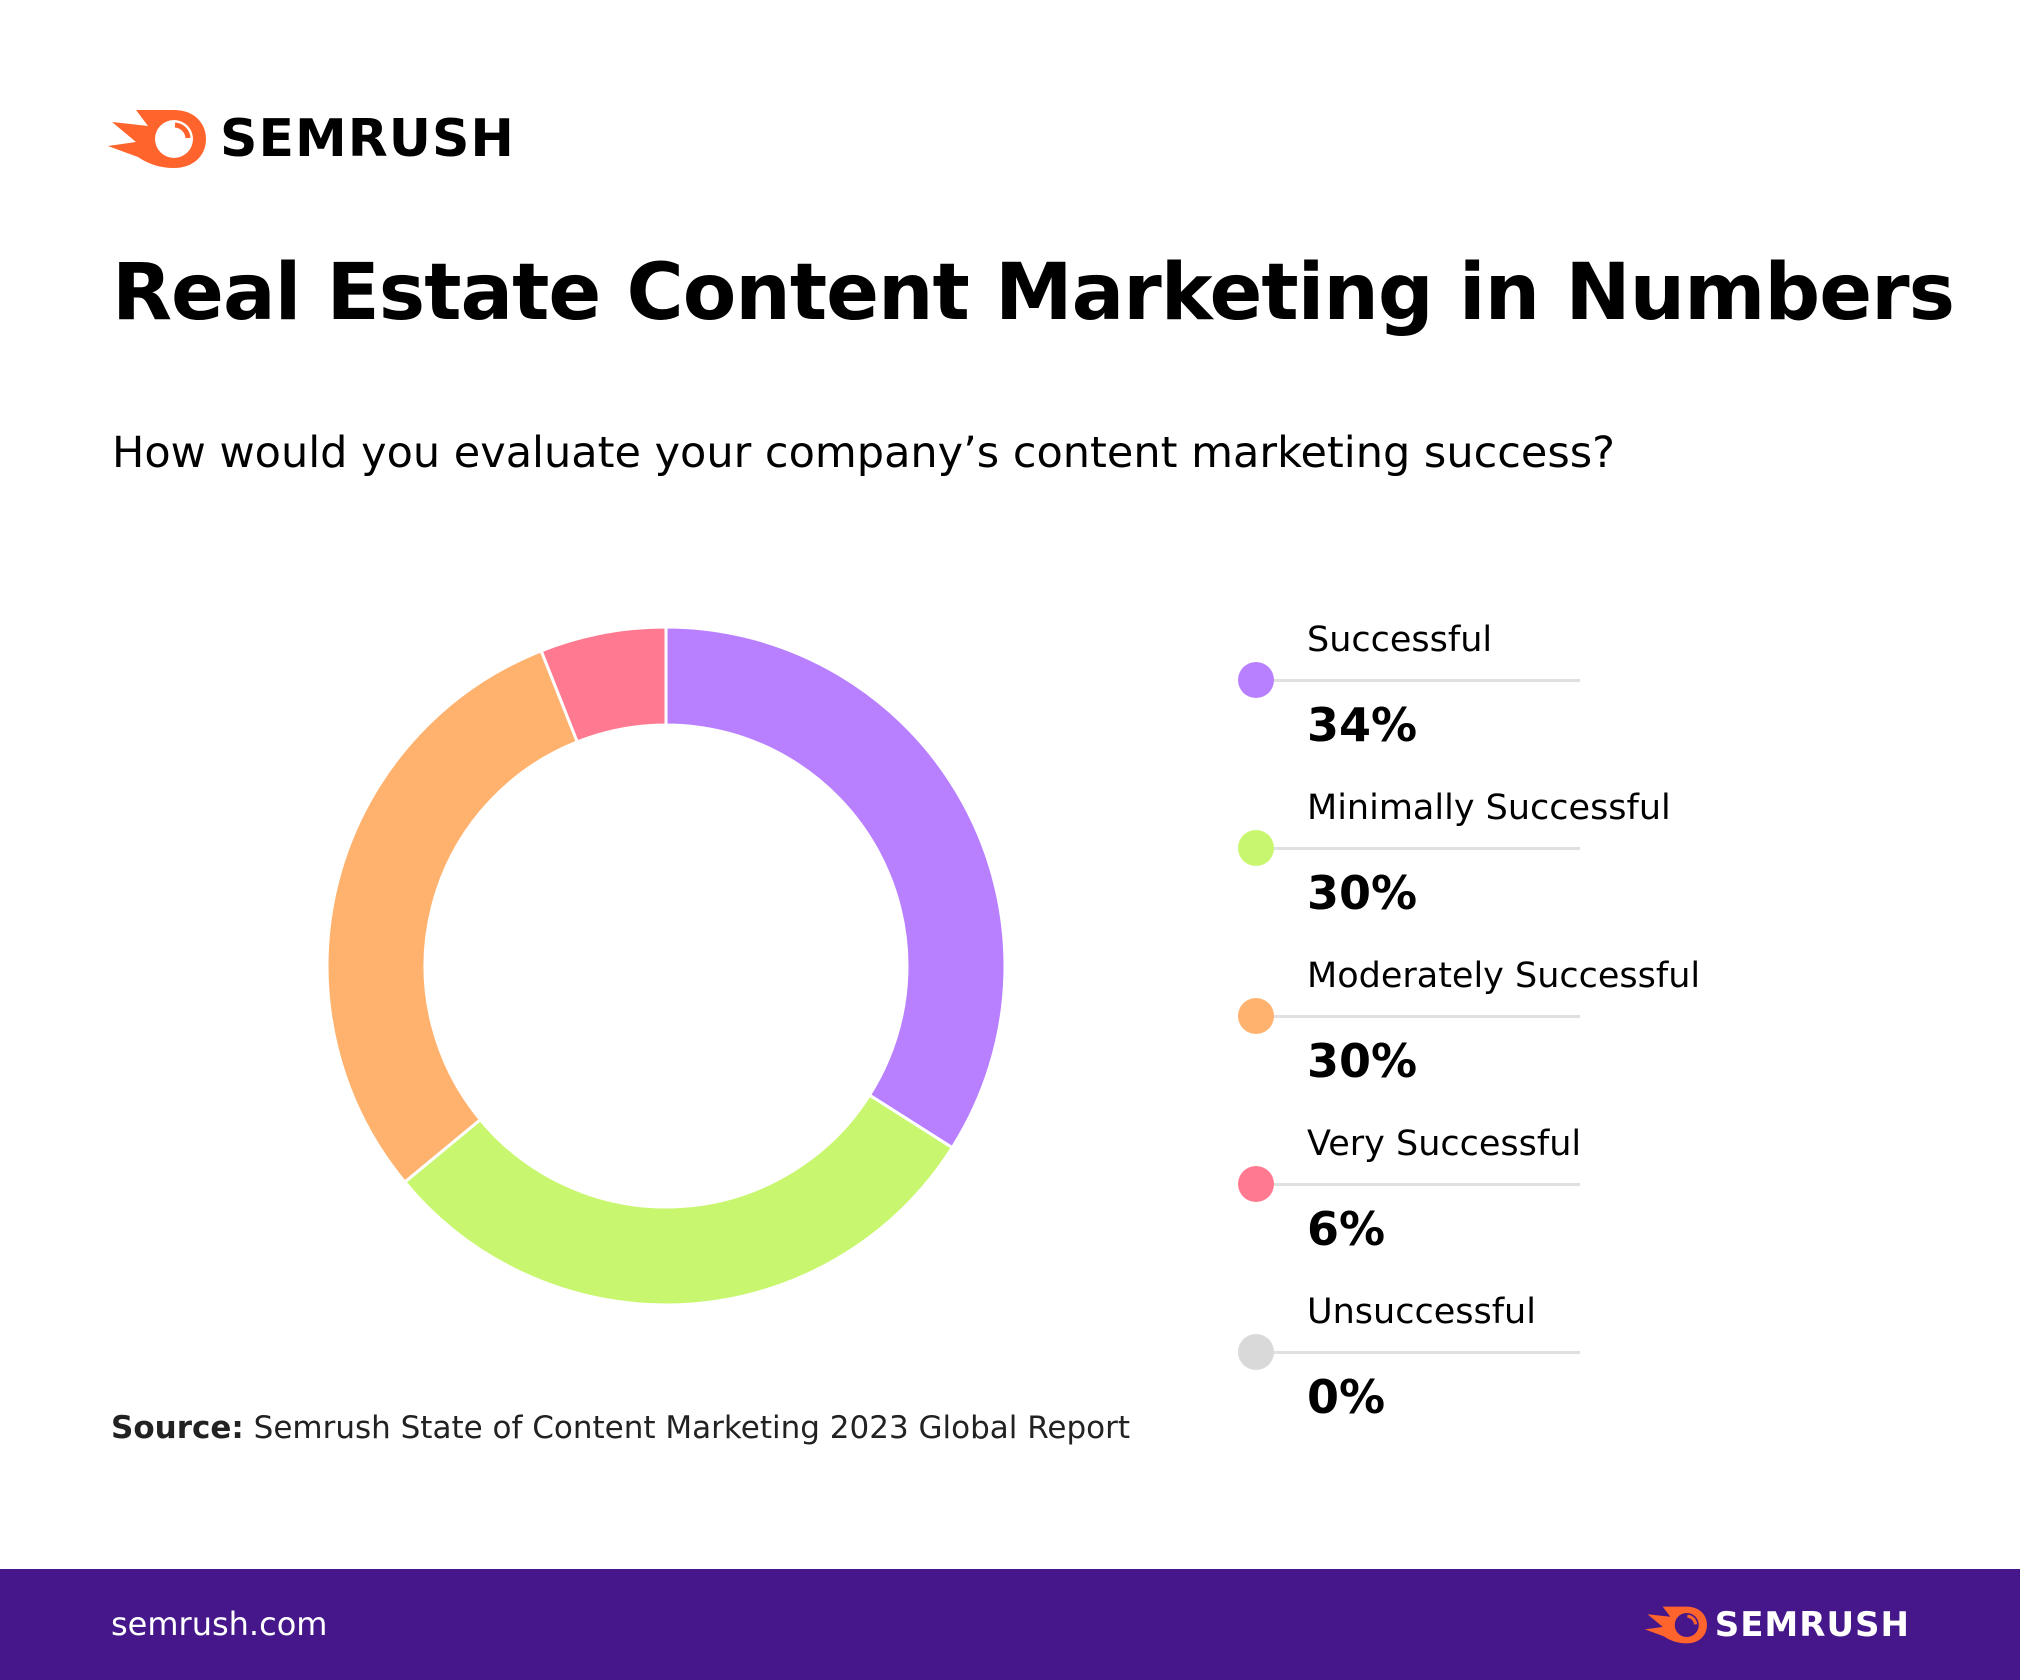 The height and width of the screenshot is (1680, 2020). Describe the element at coordinates (1400, 640) in the screenshot. I see `legend-label: Successful` at that location.